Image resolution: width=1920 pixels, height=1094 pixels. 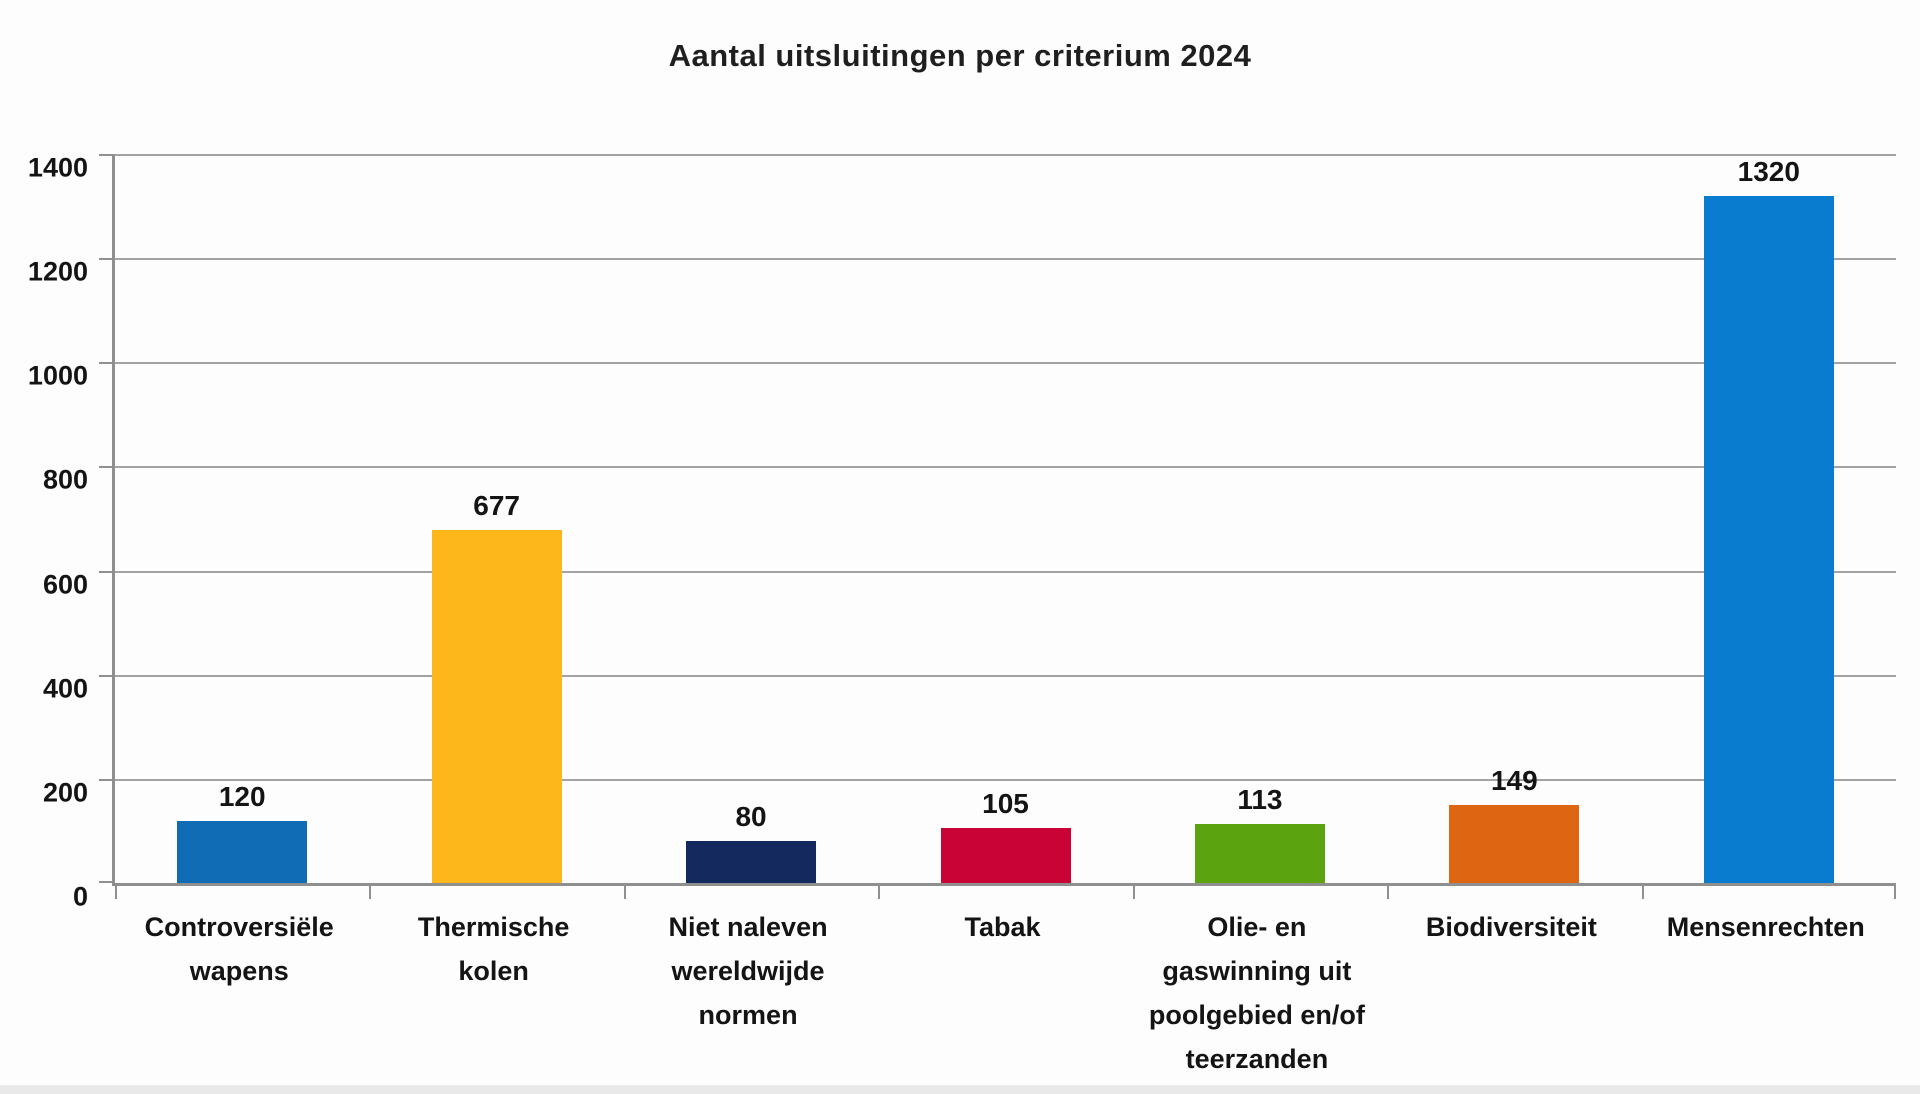 I want to click on bar-value-label: 1320, so click(x=1768, y=171).